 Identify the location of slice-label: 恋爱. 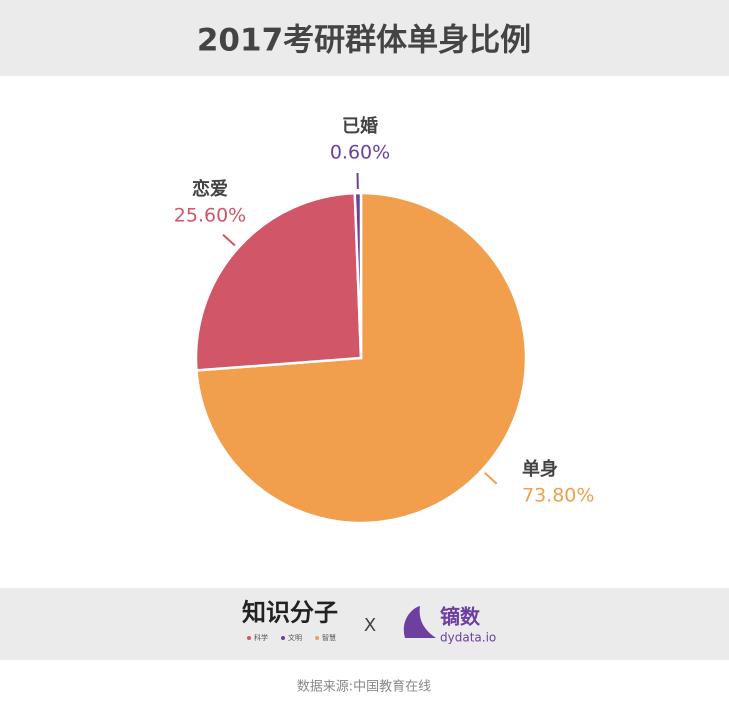
(210, 189).